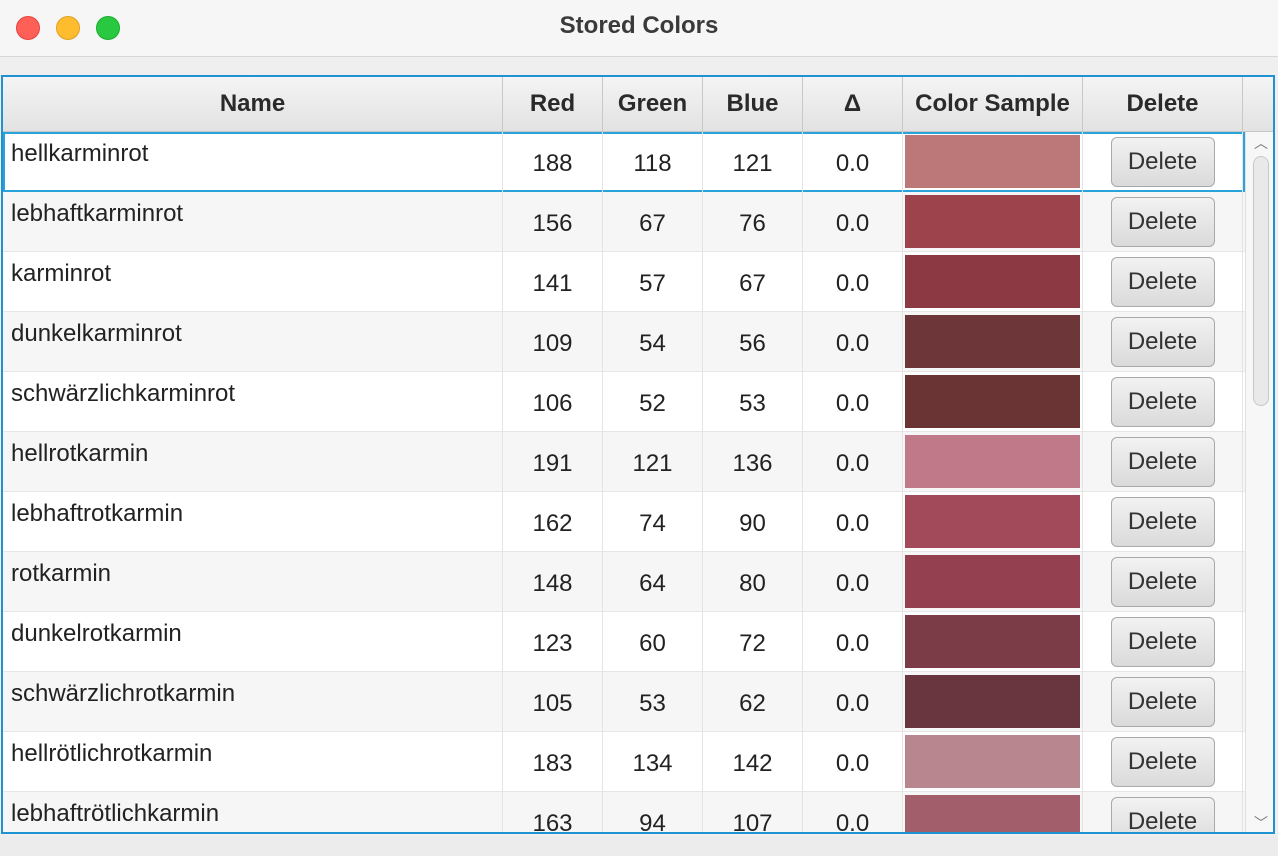 The image size is (1278, 856). Describe the element at coordinates (1163, 104) in the screenshot. I see `column-header-delete: Delete` at that location.